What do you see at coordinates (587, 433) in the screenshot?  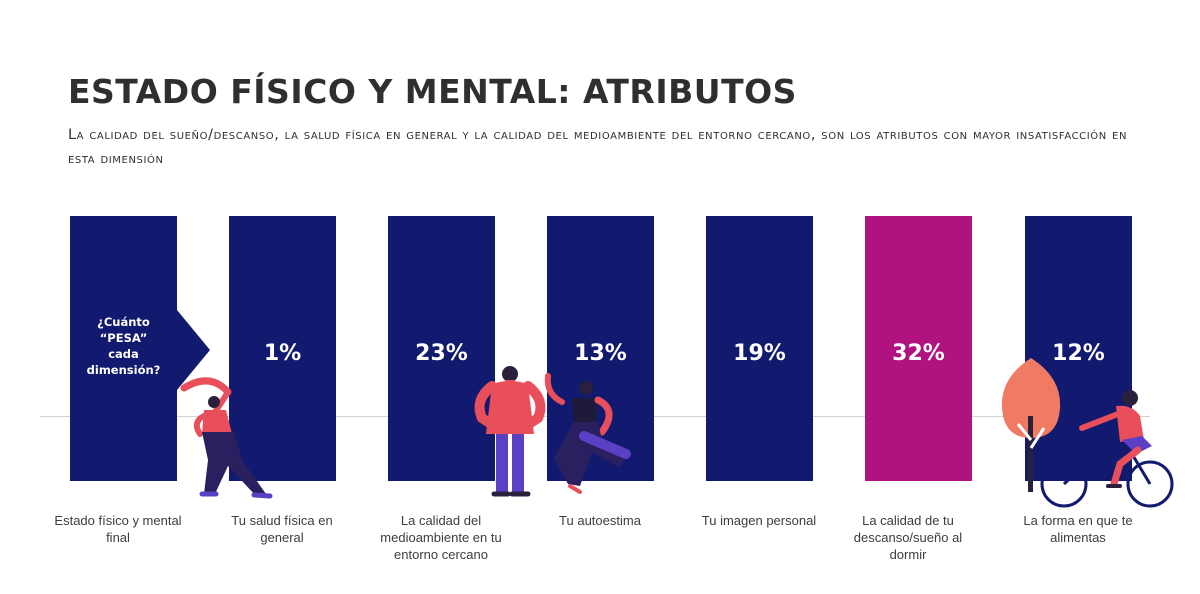 I see `dancing-woman-illustration` at bounding box center [587, 433].